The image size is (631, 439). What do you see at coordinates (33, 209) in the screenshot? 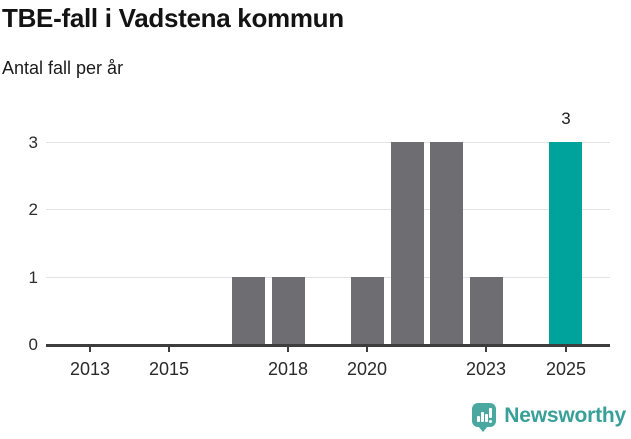
I see `y-axis-tick-label: 2` at bounding box center [33, 209].